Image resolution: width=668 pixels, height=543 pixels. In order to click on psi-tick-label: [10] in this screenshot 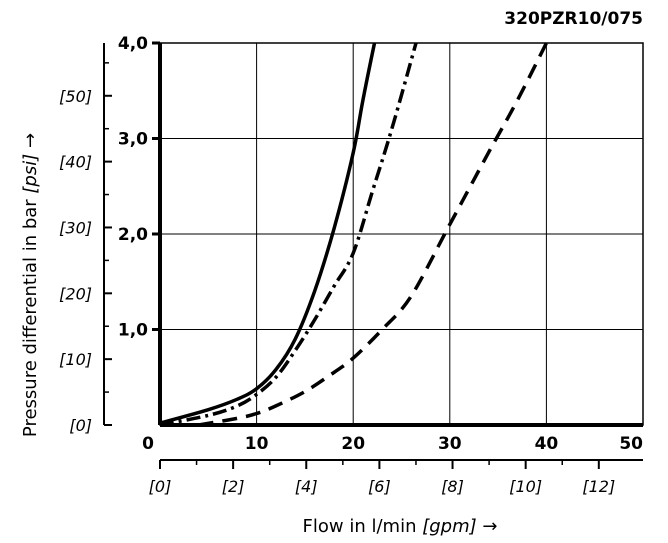, I will do `click(75, 359)`.